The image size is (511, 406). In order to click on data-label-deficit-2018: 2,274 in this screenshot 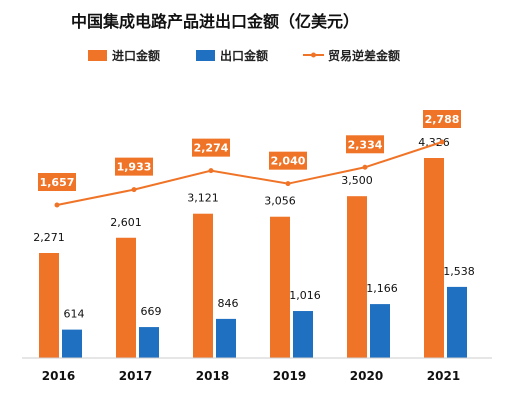, I will do `click(211, 148)`.